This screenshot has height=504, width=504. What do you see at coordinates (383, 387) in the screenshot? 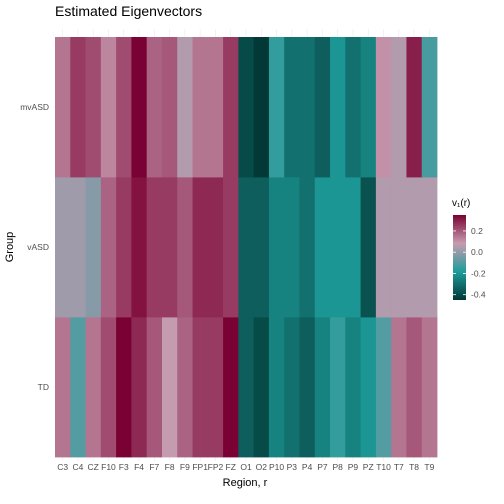
I see `heatmap-cell-TD-T10` at bounding box center [383, 387].